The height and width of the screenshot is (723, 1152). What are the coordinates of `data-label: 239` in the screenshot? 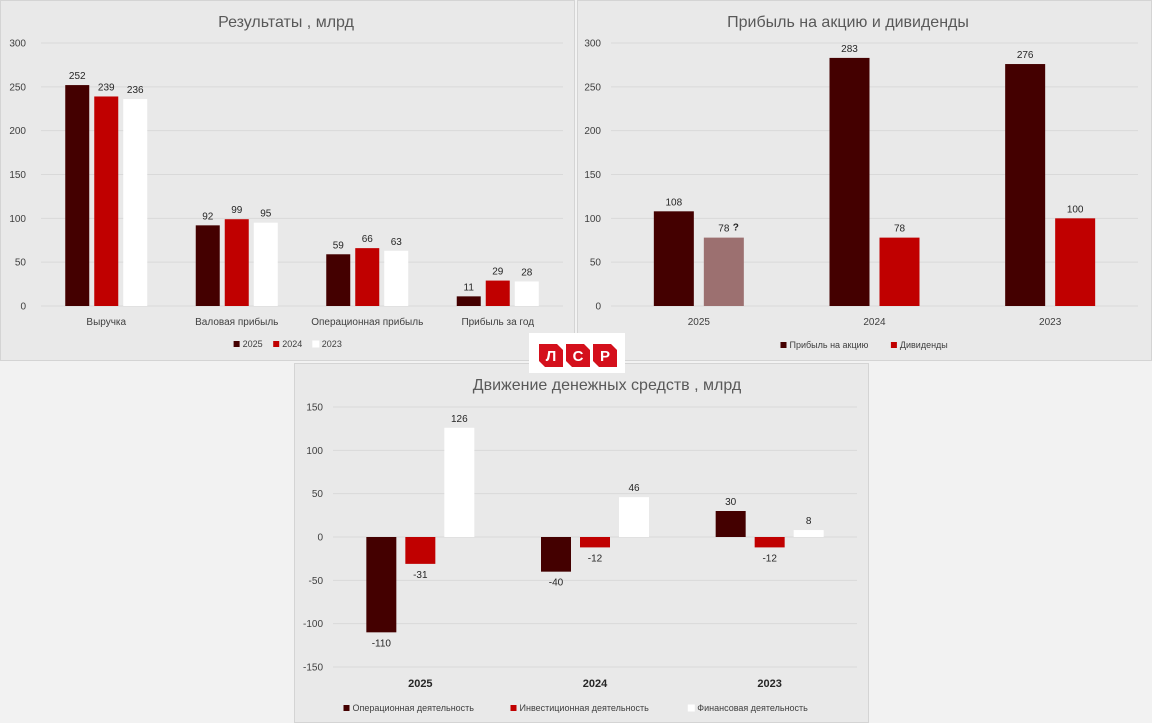 It's located at (106, 87).